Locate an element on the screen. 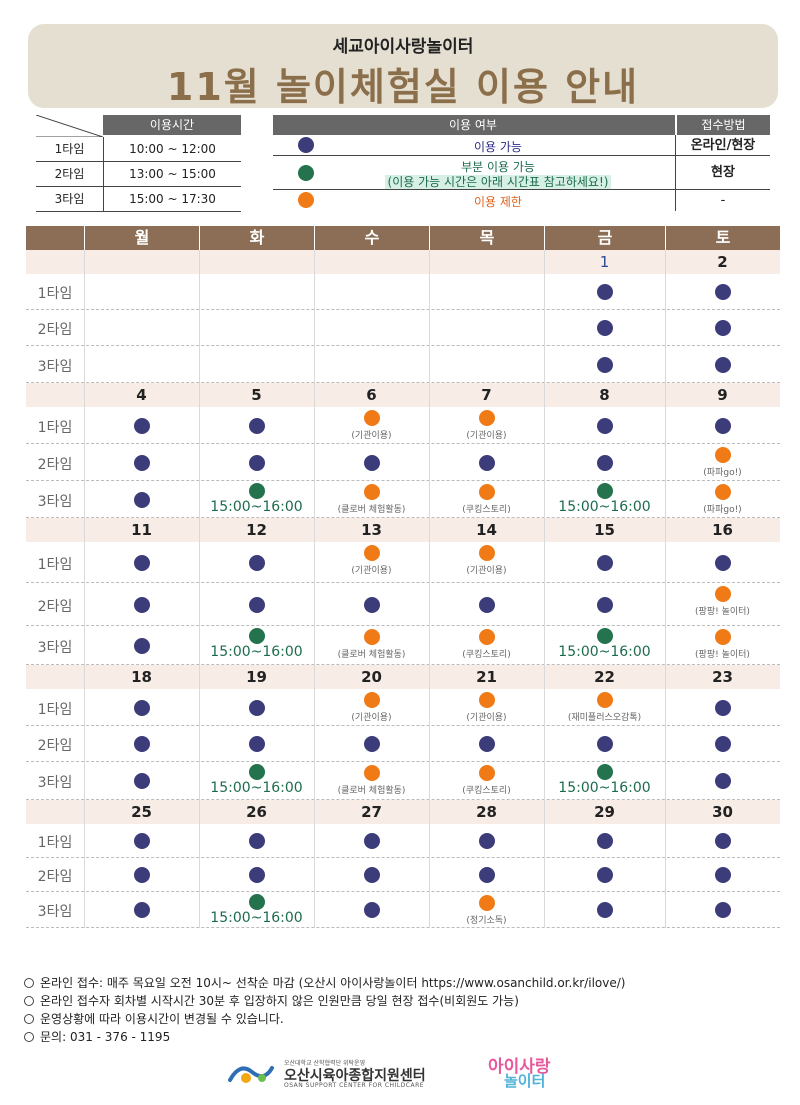 This screenshot has height=1105, width=800. legend-method-partial: 현장 is located at coordinates (722, 173).